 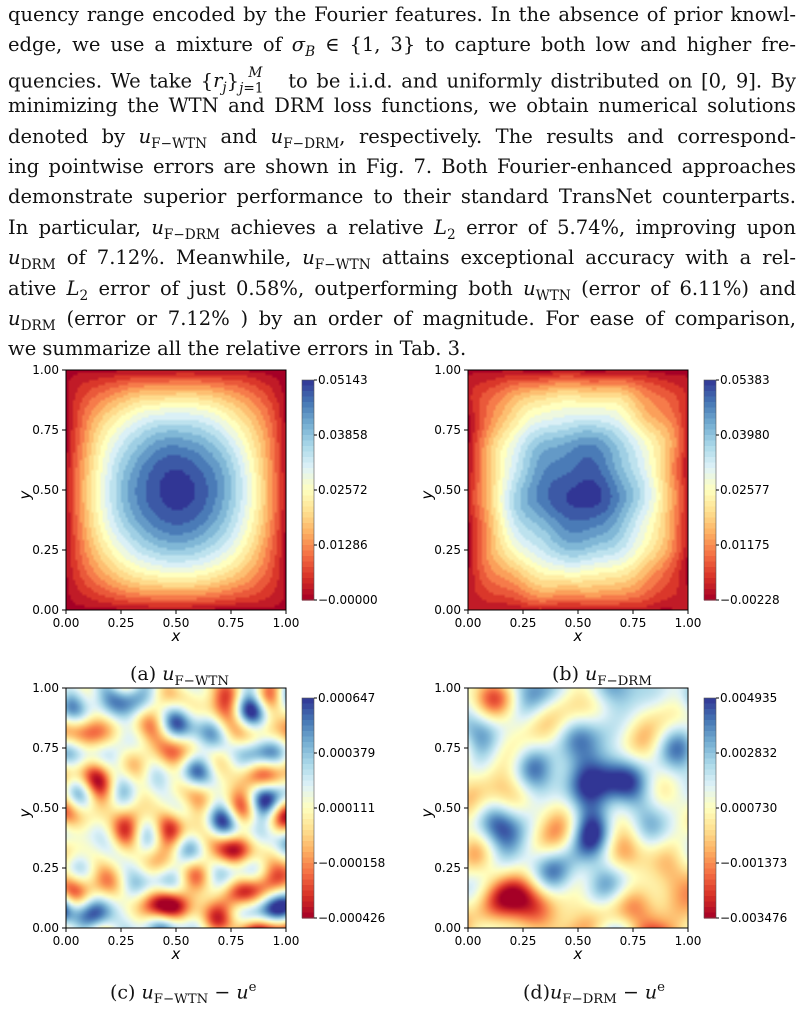 What do you see at coordinates (348, 600) in the screenshot?
I see `colorbar-tick-label: −0.00000` at bounding box center [348, 600].